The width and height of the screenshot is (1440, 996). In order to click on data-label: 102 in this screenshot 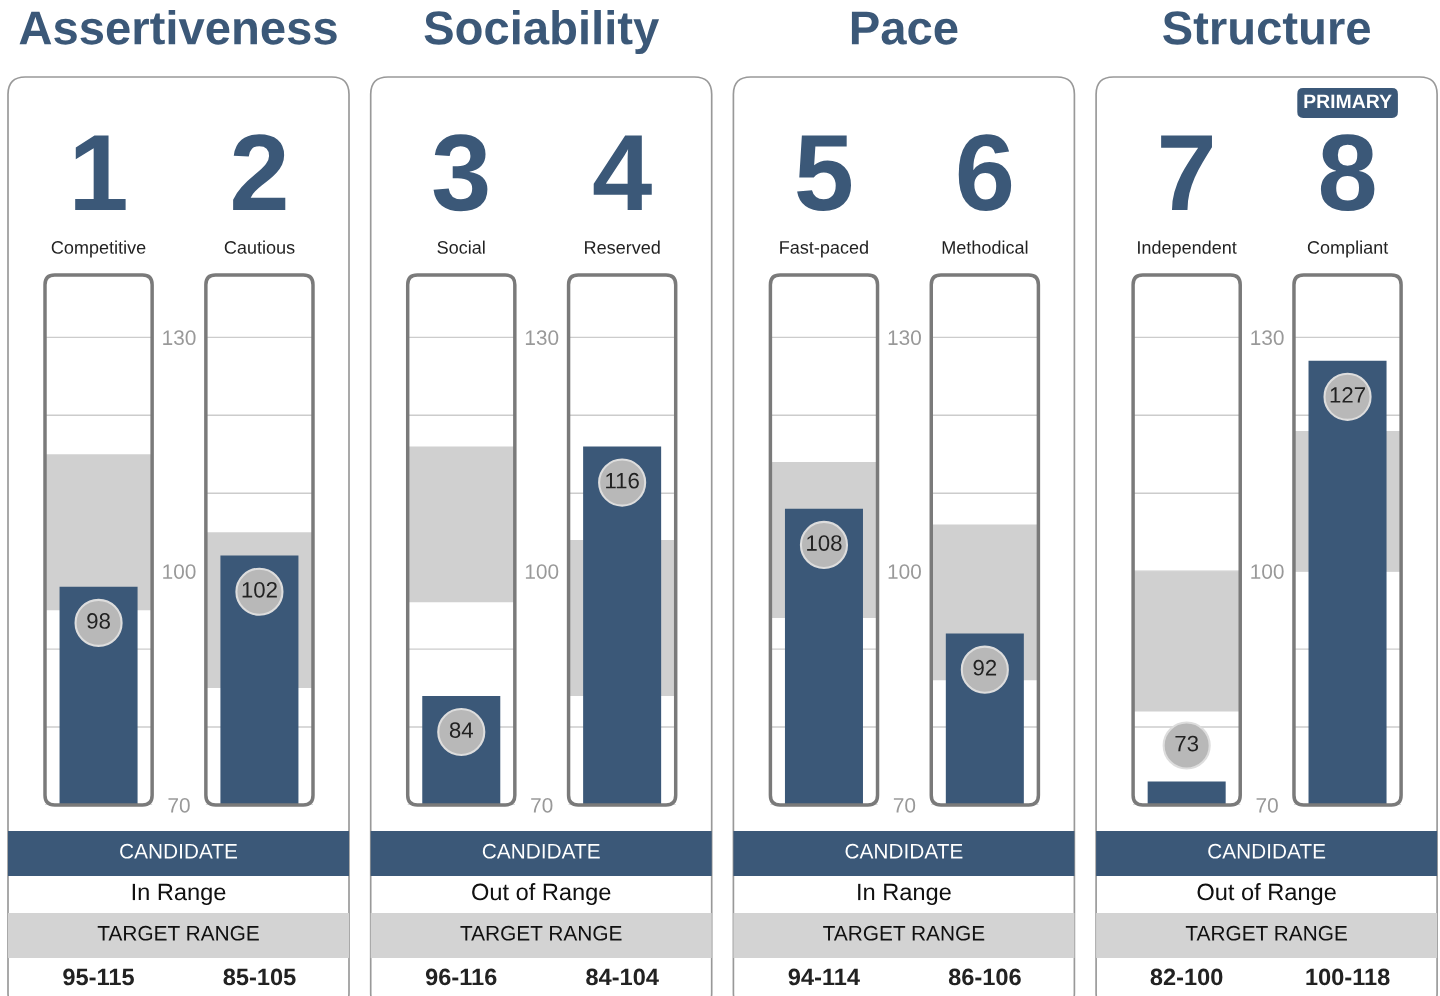, I will do `click(259, 589)`.